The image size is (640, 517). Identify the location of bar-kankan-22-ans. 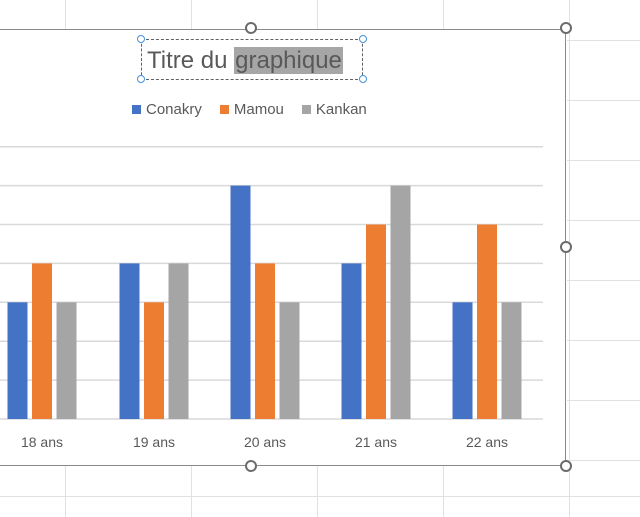
(511, 360).